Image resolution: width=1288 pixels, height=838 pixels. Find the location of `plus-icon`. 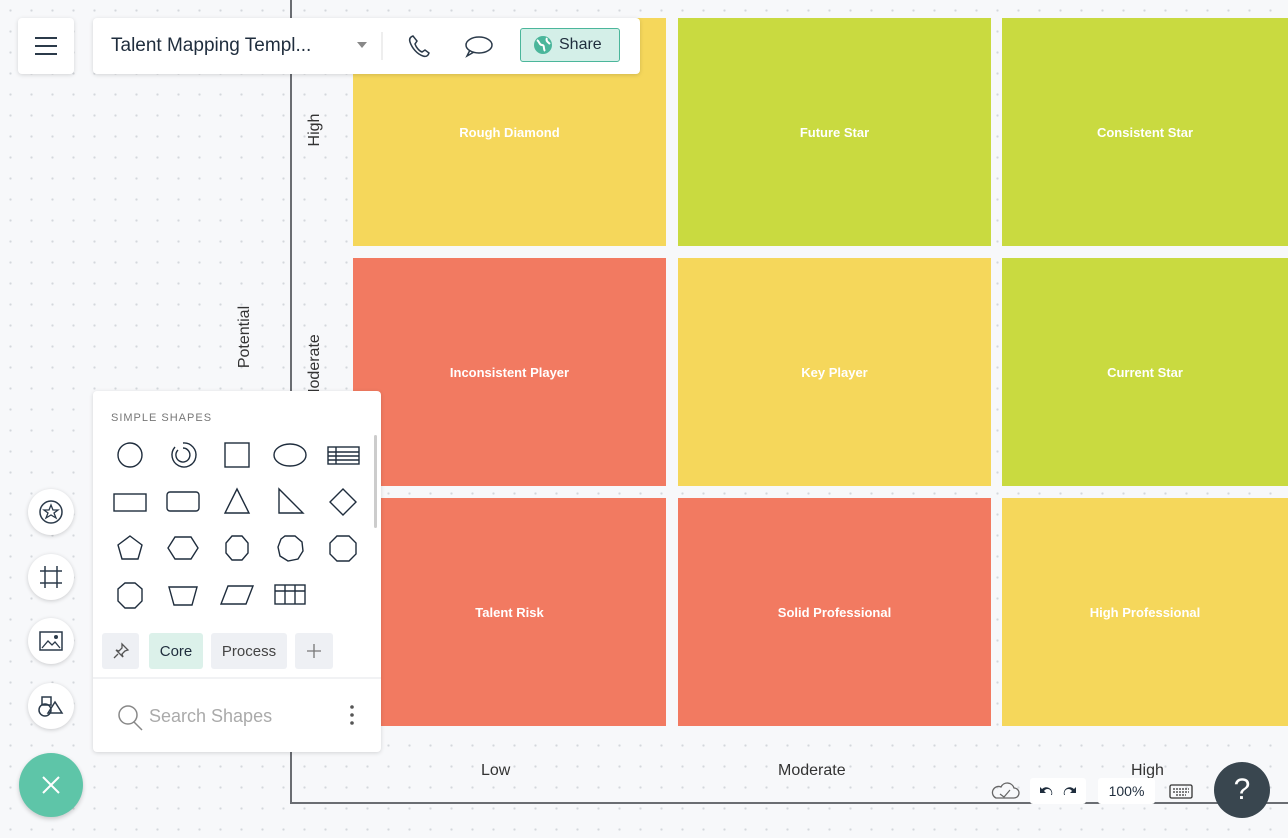

plus-icon is located at coordinates (314, 651).